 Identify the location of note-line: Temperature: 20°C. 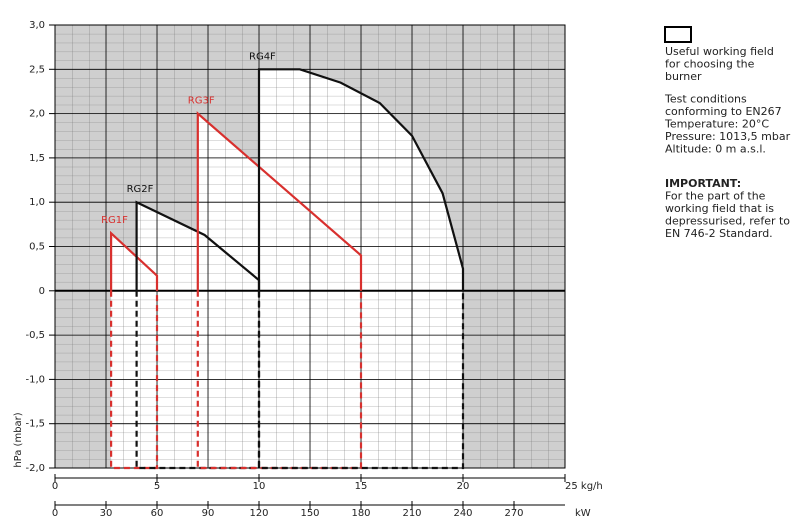
(716, 124).